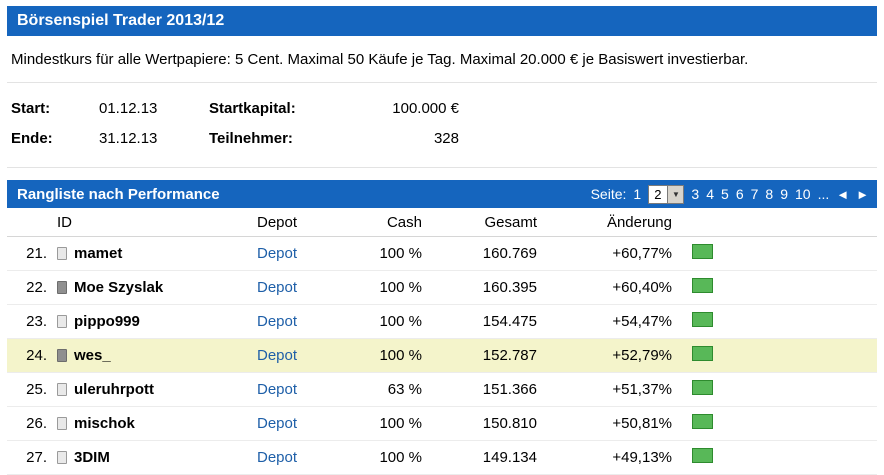  Describe the element at coordinates (157, 355) in the screenshot. I see `id-cell: wes_` at that location.